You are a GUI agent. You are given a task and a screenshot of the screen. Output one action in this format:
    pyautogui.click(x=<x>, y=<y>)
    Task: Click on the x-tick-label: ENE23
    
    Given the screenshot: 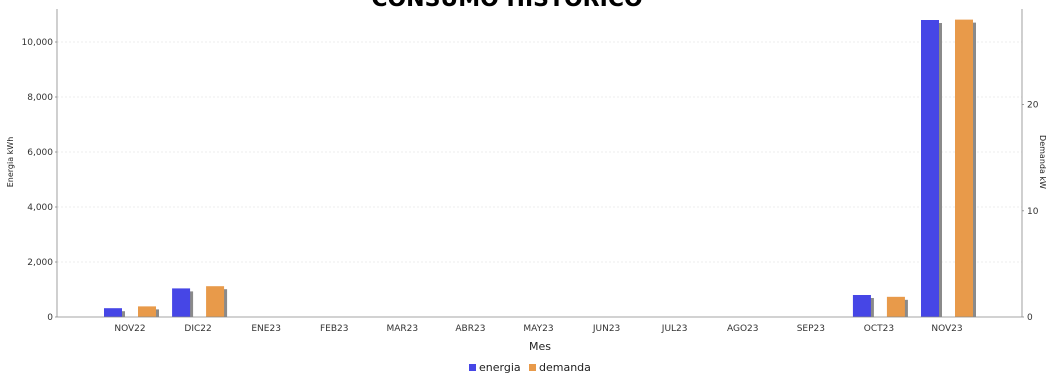 What is the action you would take?
    pyautogui.click(x=266, y=329)
    